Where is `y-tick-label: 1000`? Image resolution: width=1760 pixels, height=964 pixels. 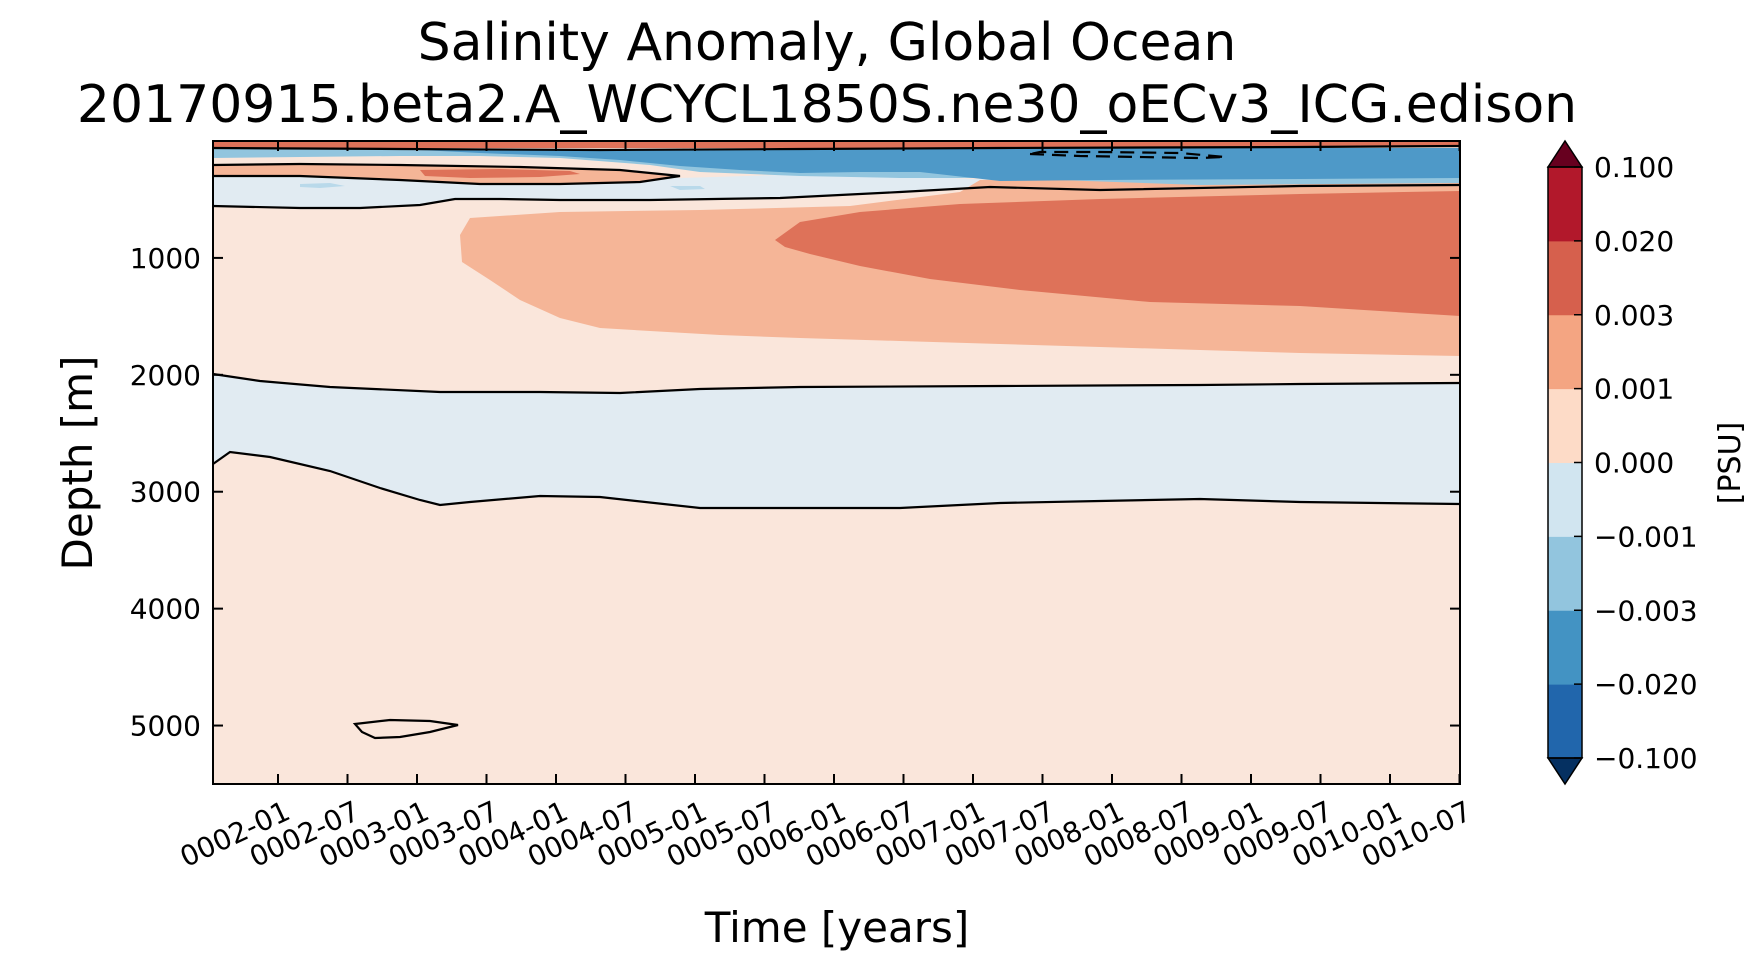
y-tick-label: 1000 is located at coordinates (165, 258).